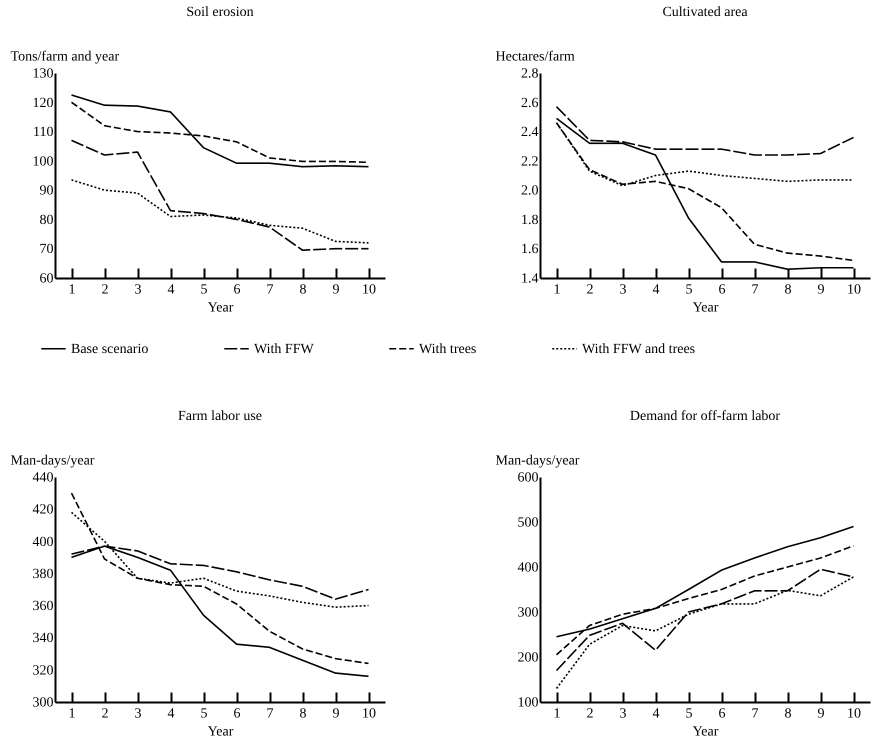  Describe the element at coordinates (529, 250) in the screenshot. I see `y-tick-label: 1.6` at that location.